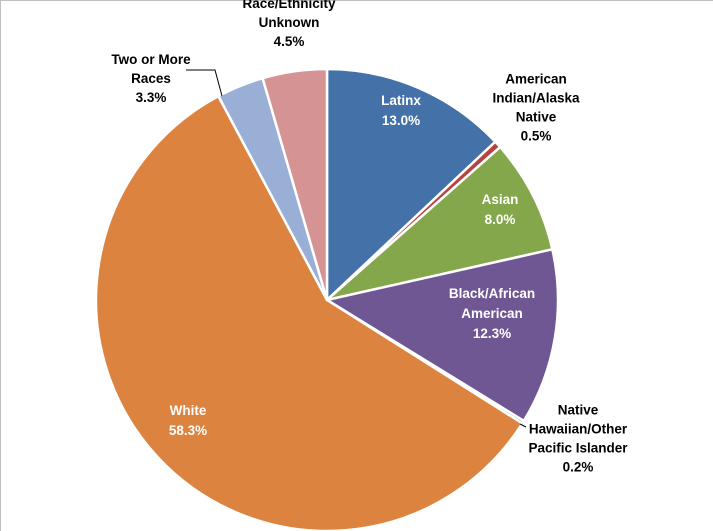  I want to click on pie-slice-race-ethnicity-unknown, so click(295, 184).